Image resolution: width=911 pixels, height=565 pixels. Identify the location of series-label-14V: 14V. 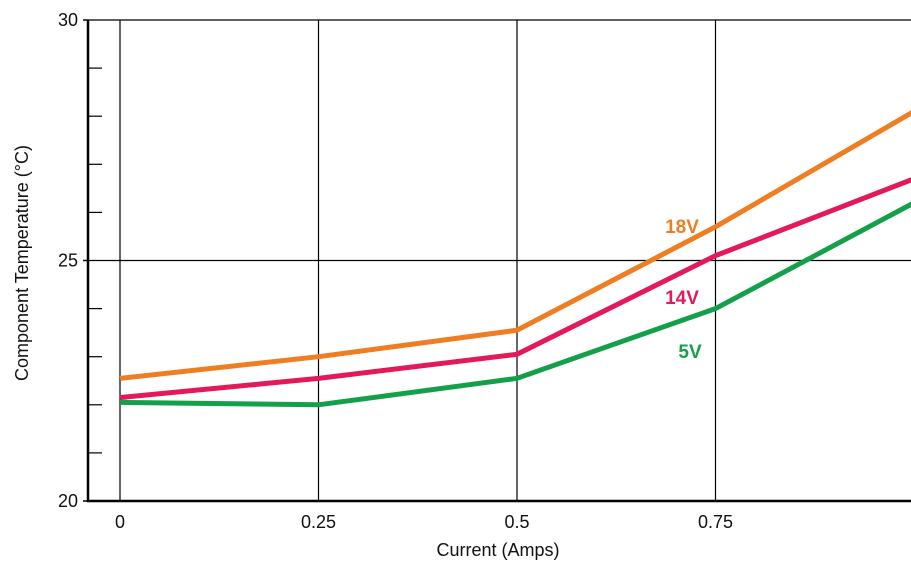
(682, 298).